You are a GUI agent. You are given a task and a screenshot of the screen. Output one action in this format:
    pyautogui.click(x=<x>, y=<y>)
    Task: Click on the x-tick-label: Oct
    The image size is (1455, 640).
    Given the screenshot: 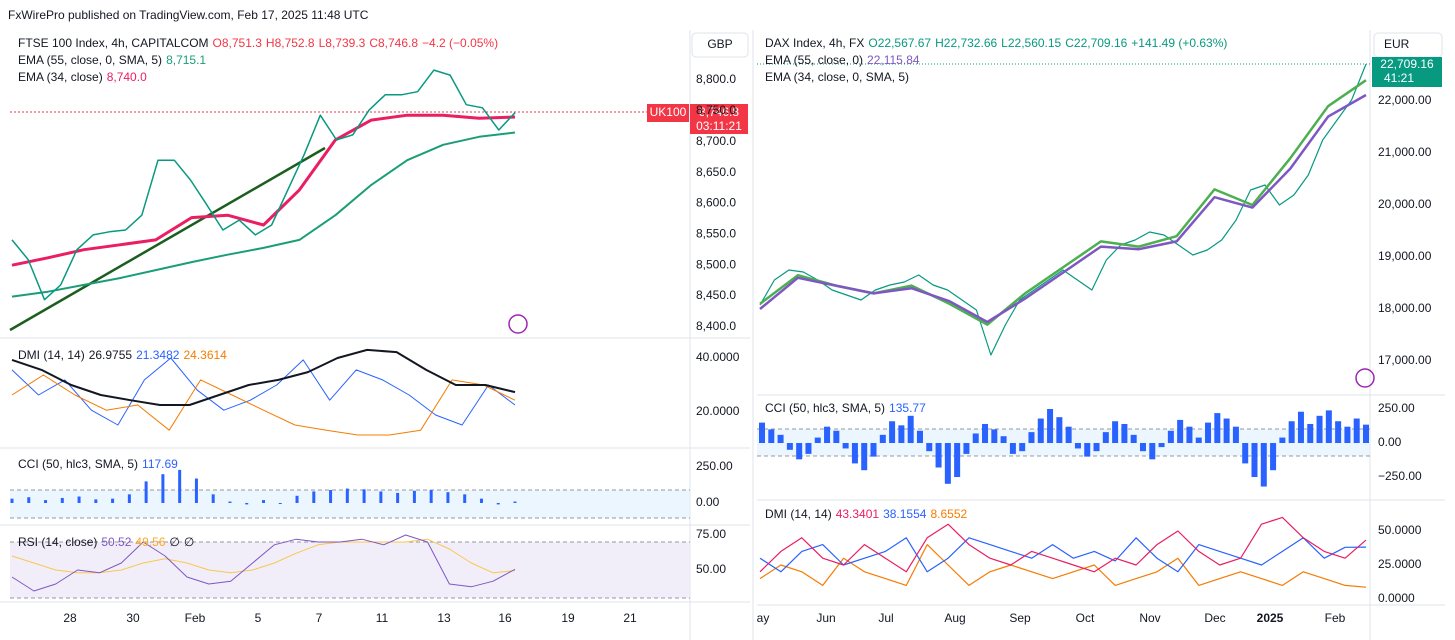 What is the action you would take?
    pyautogui.click(x=1085, y=618)
    